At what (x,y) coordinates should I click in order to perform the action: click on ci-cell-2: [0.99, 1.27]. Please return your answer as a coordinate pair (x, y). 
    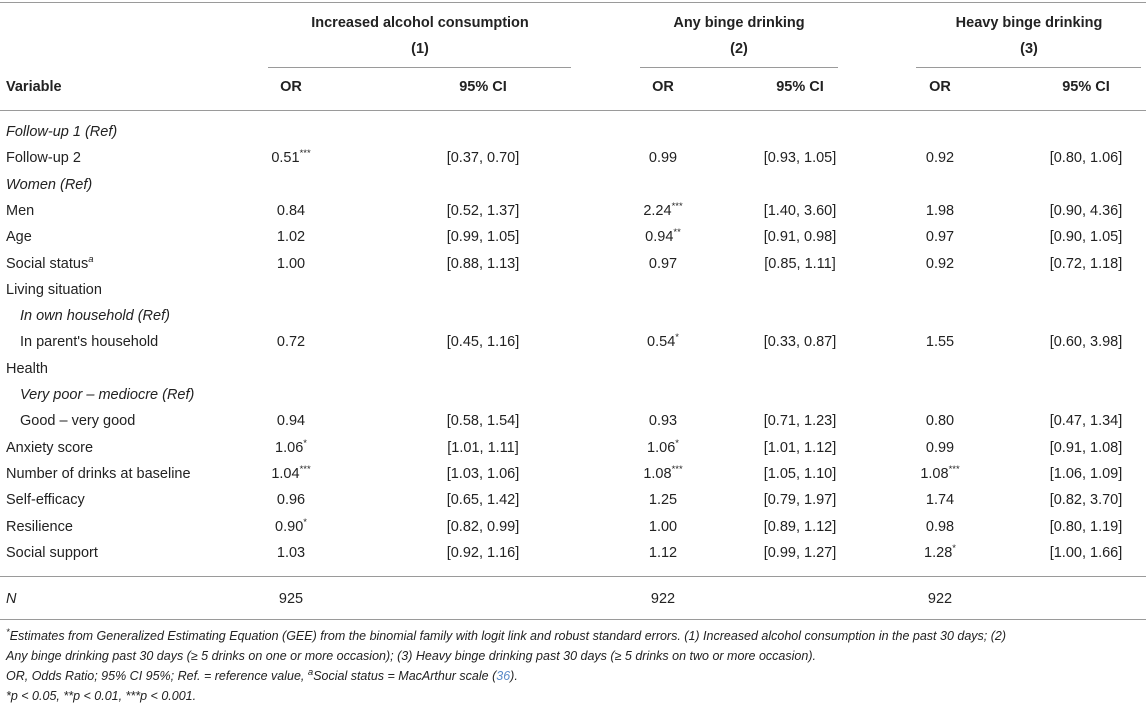
    Looking at the image, I should click on (800, 553).